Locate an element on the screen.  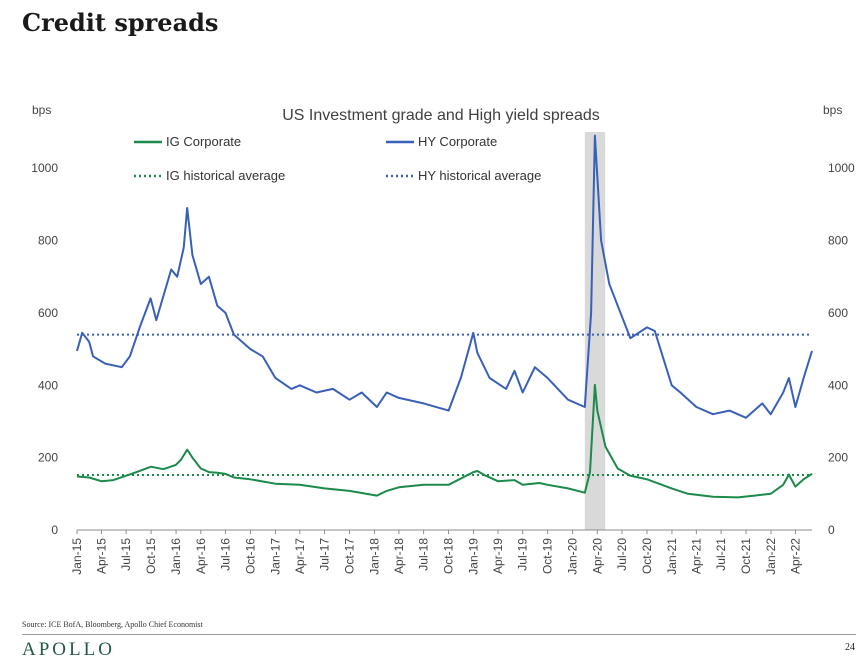
x-tick-label: Jan-16 is located at coordinates (176, 556).